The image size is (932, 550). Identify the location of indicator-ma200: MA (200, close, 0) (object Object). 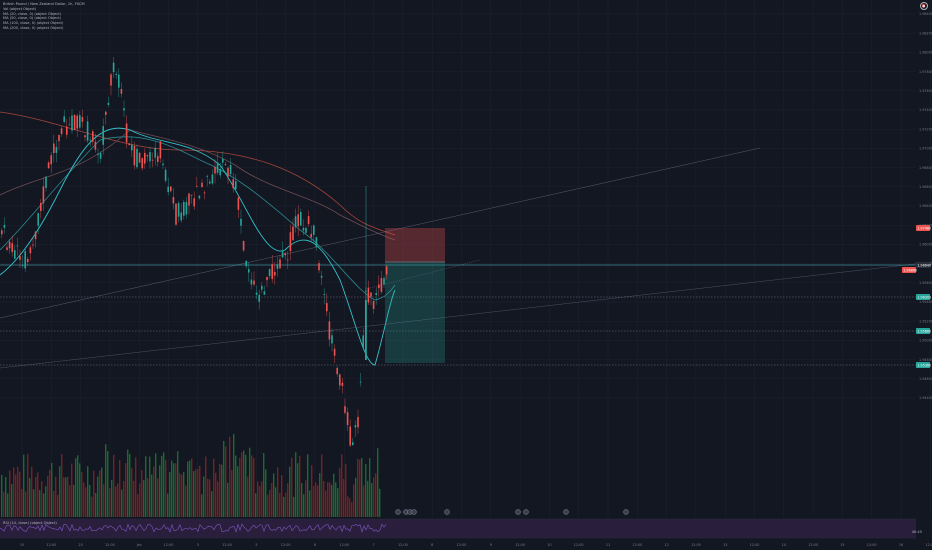
(33, 27).